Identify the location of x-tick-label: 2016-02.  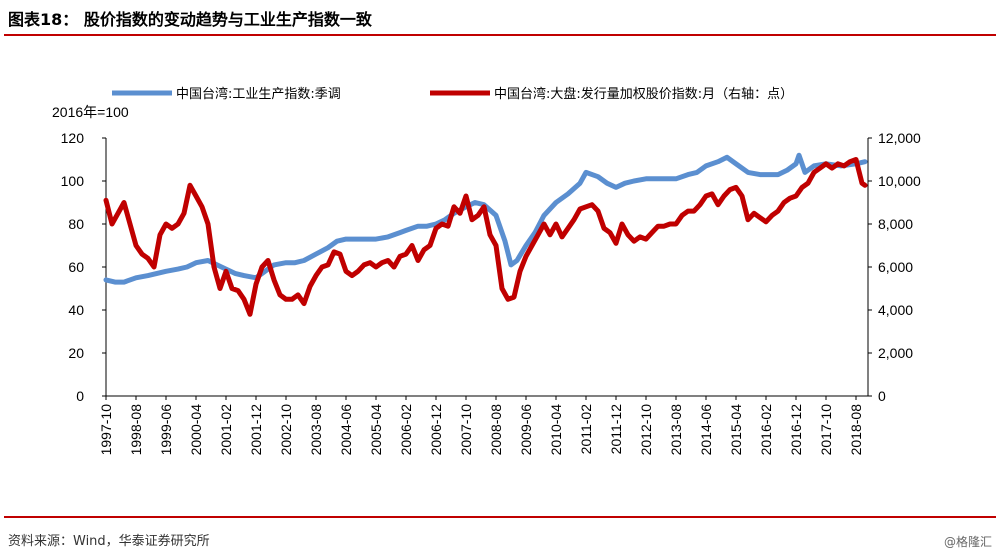
(766, 430).